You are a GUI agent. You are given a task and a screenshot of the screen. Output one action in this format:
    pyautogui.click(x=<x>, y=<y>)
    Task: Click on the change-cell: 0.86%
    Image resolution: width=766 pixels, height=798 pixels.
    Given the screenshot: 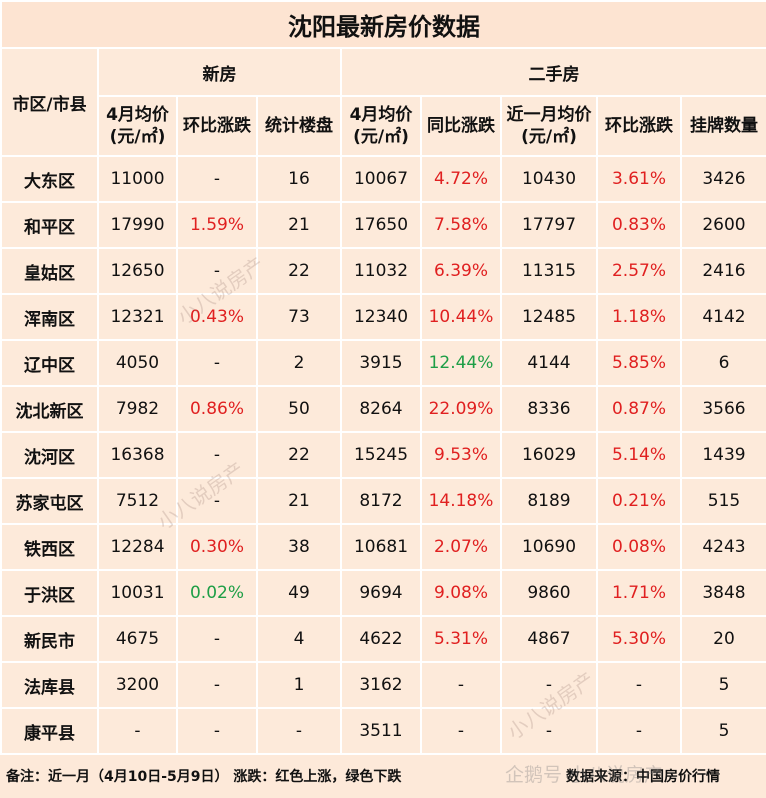 What is the action you would take?
    pyautogui.click(x=217, y=409)
    